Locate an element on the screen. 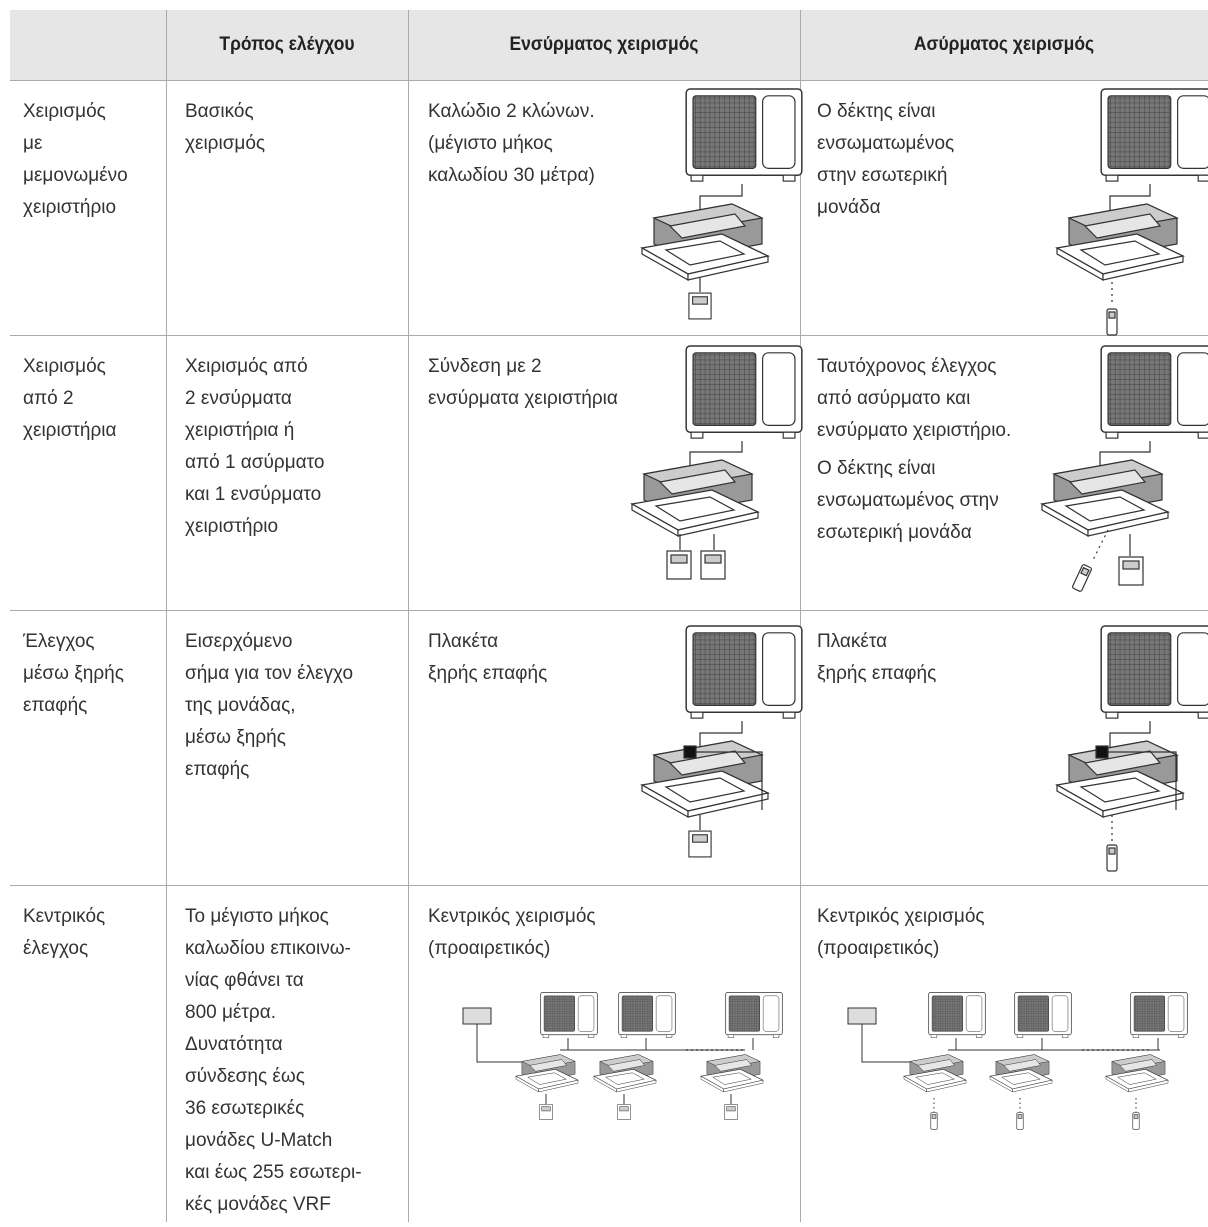 The width and height of the screenshot is (1208, 1227). wireless-cell: Κεντρικός χειρισμός (προαιρετικός) is located at coordinates (901, 936).